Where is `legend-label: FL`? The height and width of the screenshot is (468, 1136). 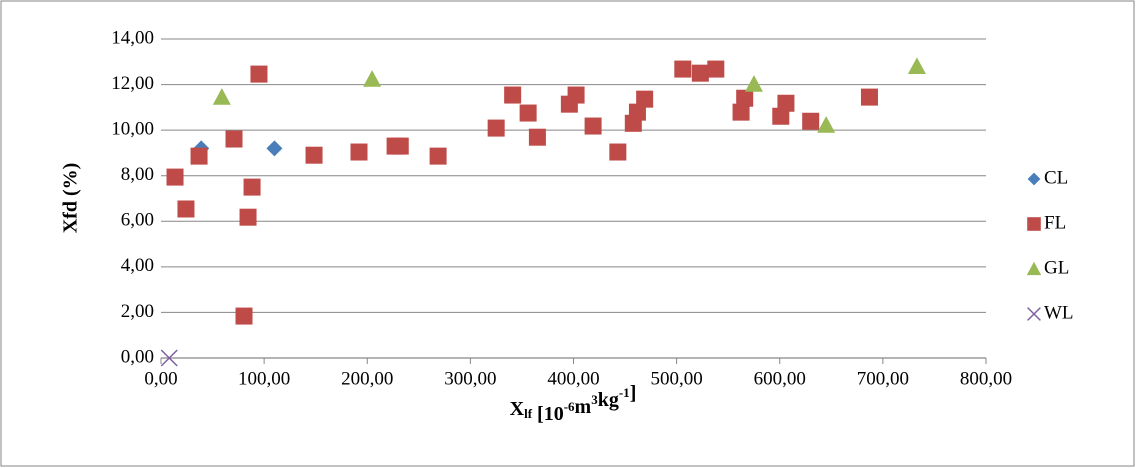 legend-label: FL is located at coordinates (1055, 222).